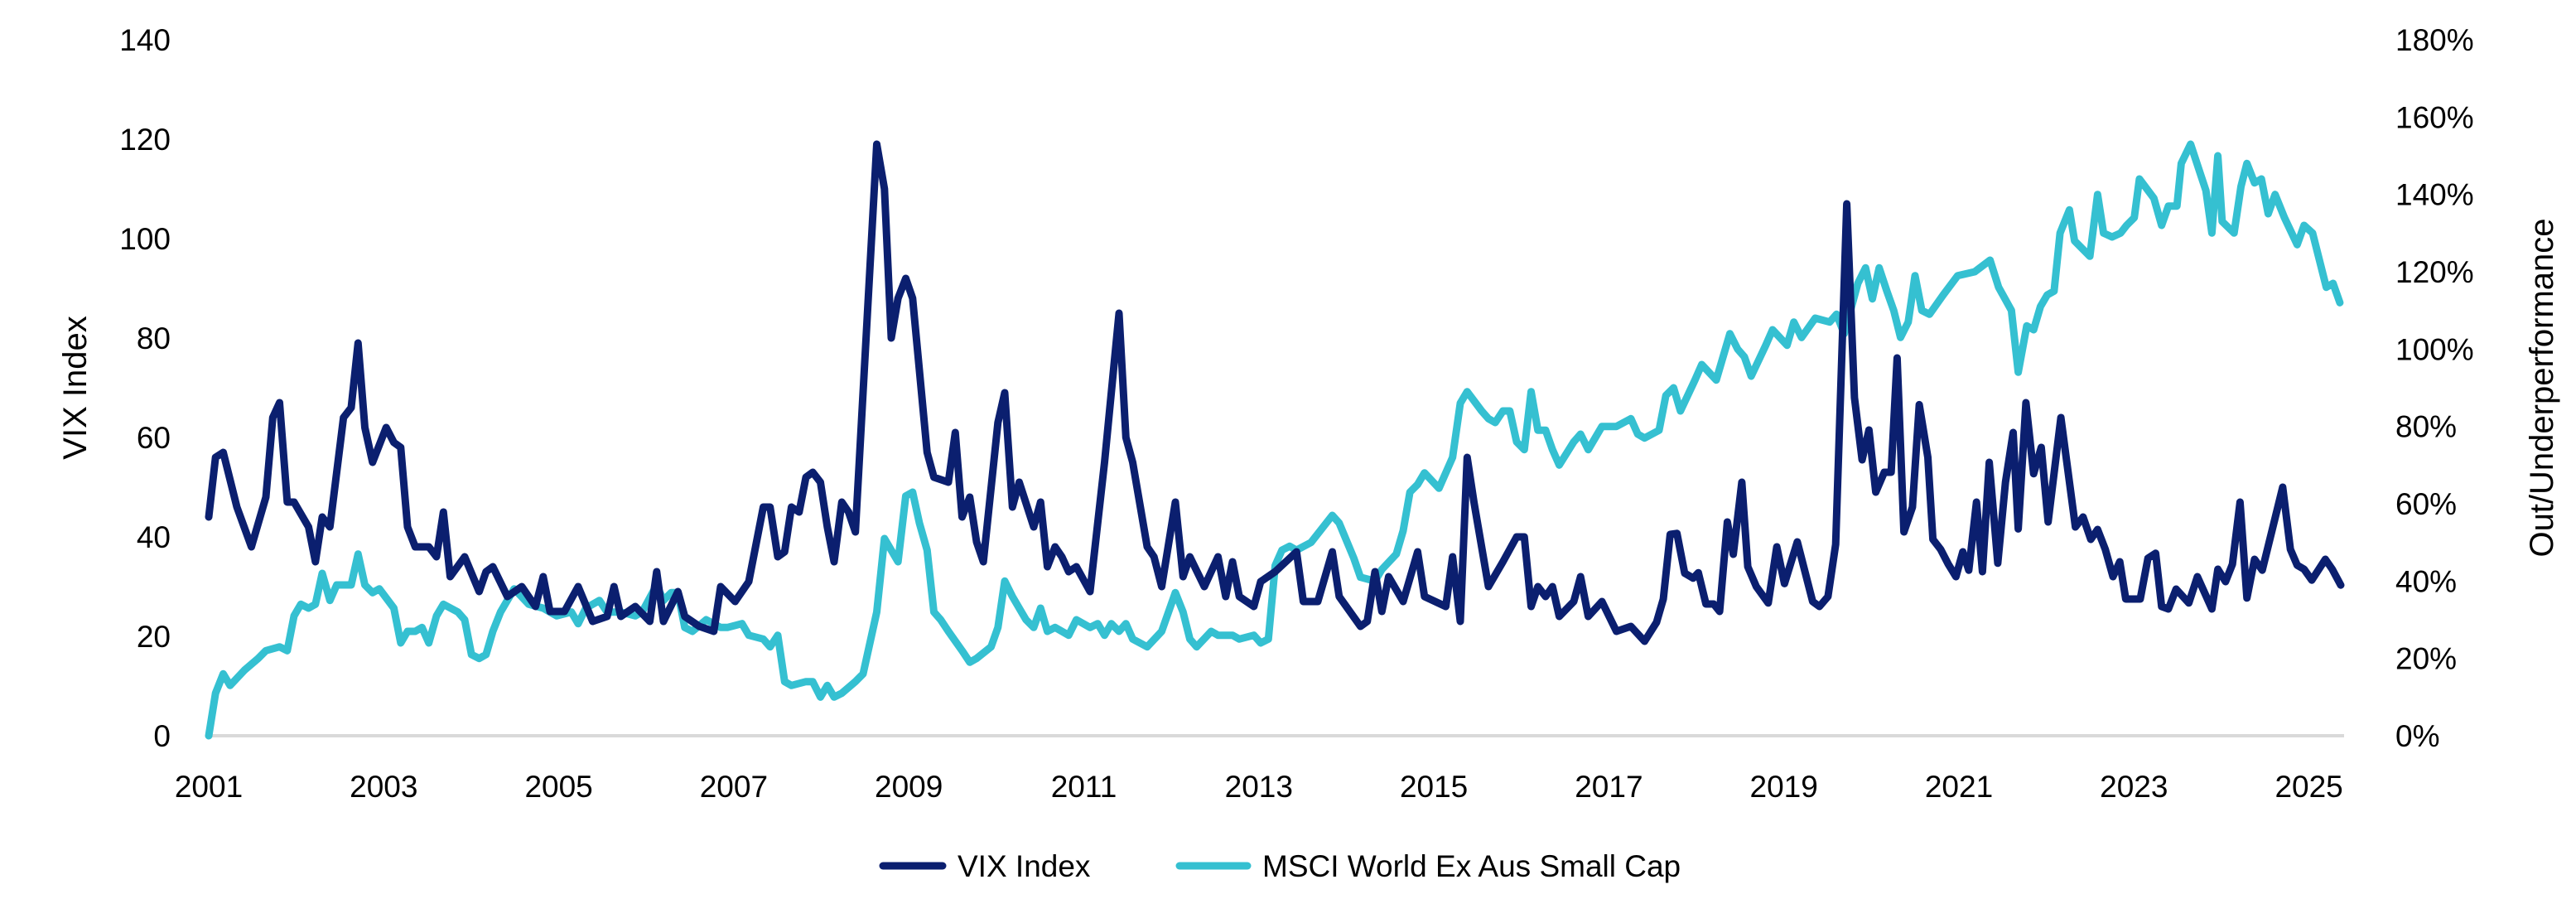  Describe the element at coordinates (2417, 736) in the screenshot. I see `right-tick-label: 0%` at that location.